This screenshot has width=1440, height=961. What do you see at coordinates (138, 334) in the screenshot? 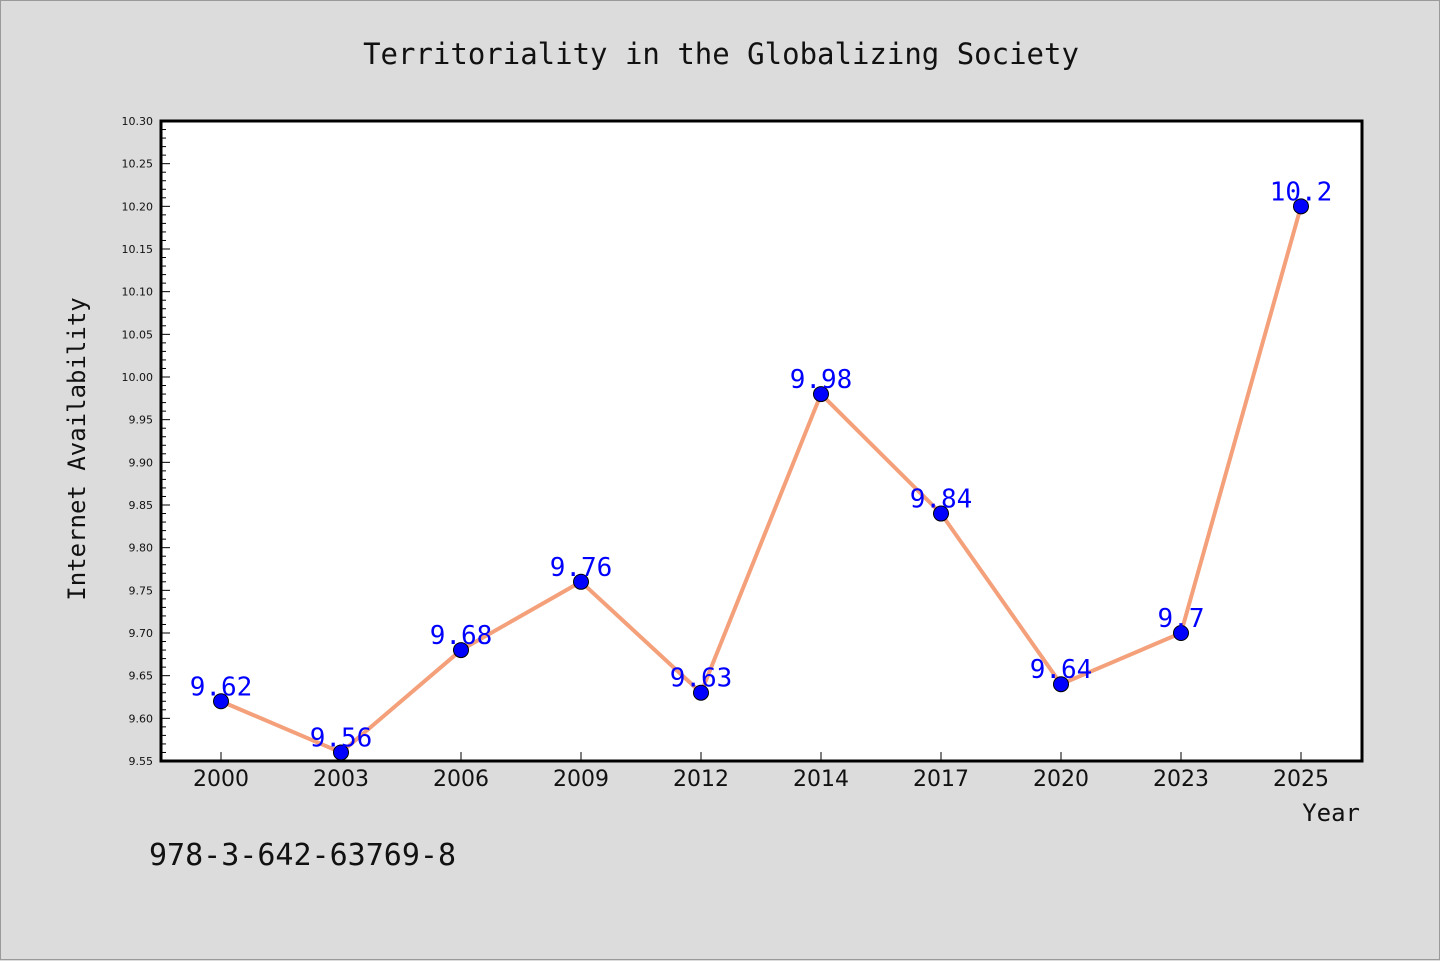
I see `y-tick-label: 10.05` at bounding box center [138, 334].